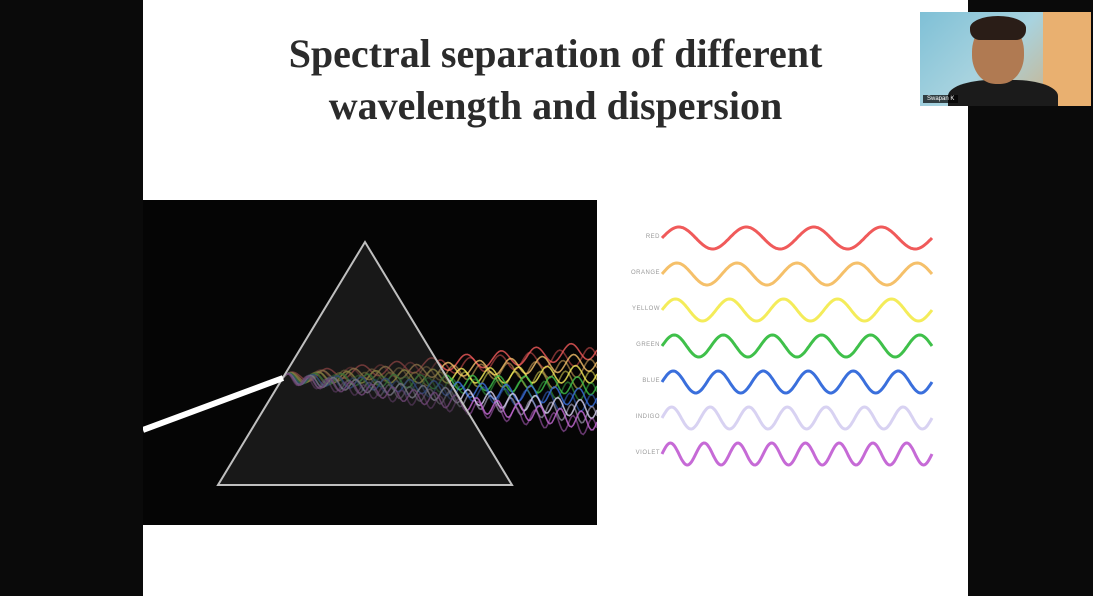 The height and width of the screenshot is (596, 1093). I want to click on wave-violet, so click(797, 454).